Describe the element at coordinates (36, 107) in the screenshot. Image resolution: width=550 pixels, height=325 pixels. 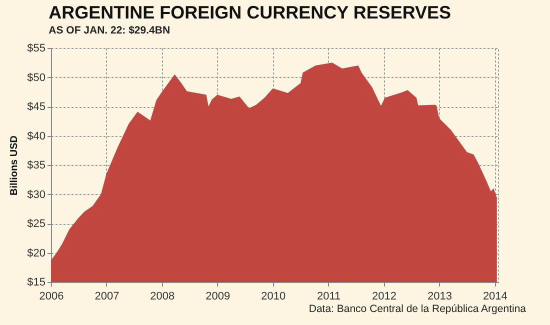
I see `y-tick-label: $45` at that location.